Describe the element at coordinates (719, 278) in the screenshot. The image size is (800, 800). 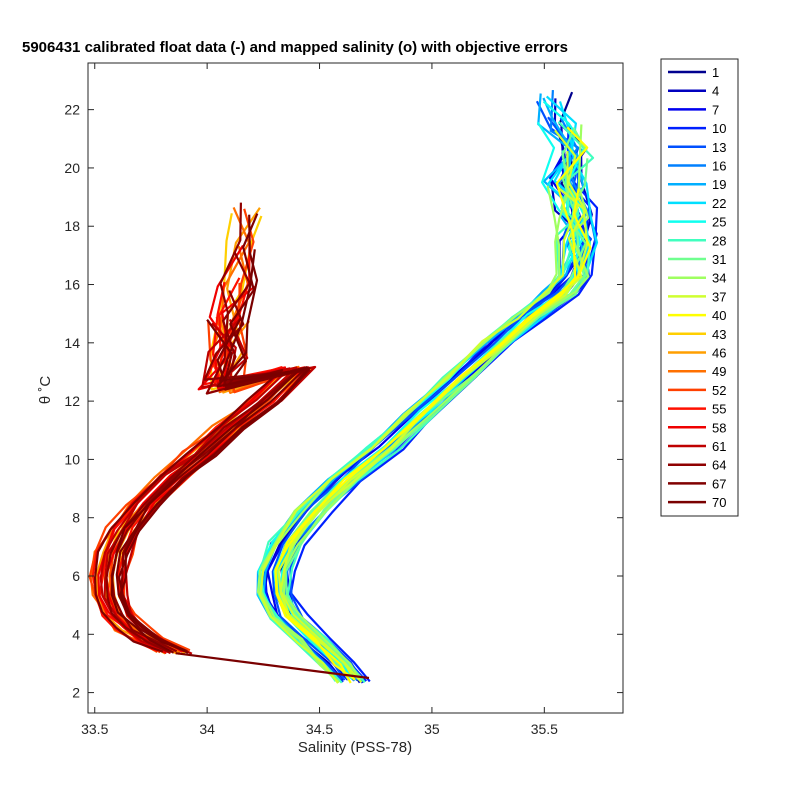
I see `legend-label: 34` at that location.